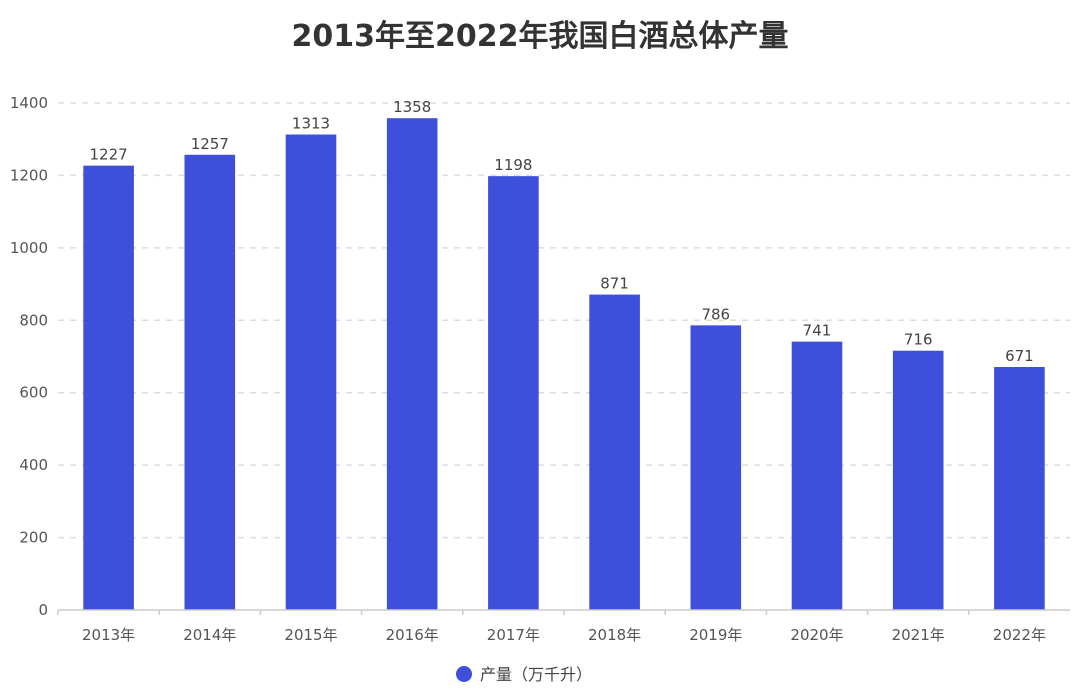 The width and height of the screenshot is (1080, 695). Describe the element at coordinates (1019, 356) in the screenshot. I see `data-label: 671` at that location.